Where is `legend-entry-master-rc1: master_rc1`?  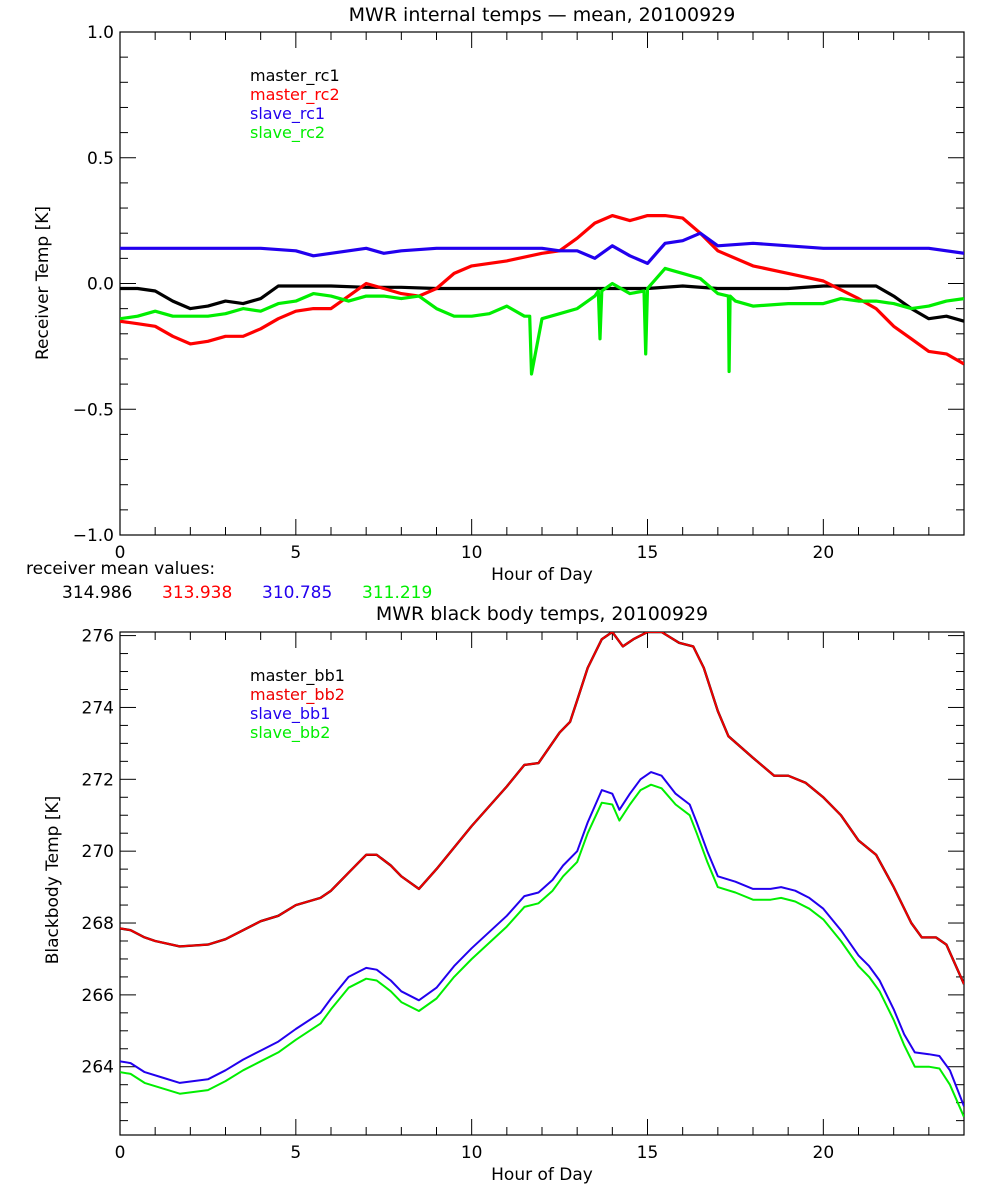 legend-entry-master-rc1: master_rc1 is located at coordinates (295, 76).